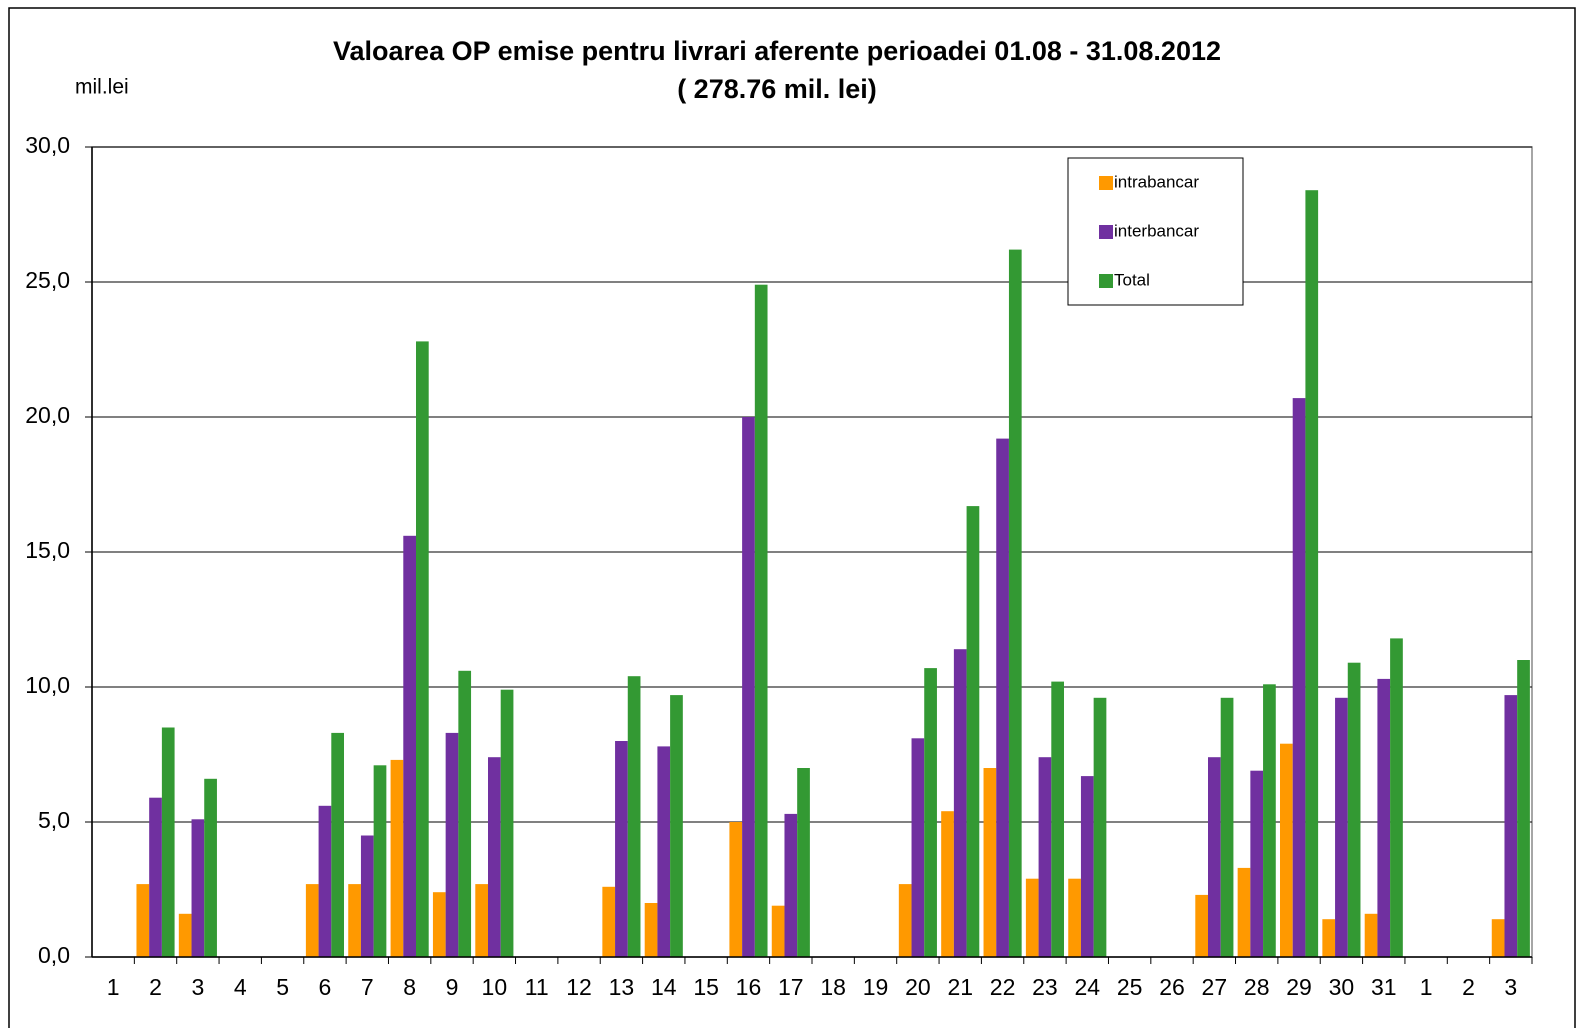 The image size is (1586, 1028). What do you see at coordinates (833, 987) in the screenshot?
I see `x-tick-label: 18` at bounding box center [833, 987].